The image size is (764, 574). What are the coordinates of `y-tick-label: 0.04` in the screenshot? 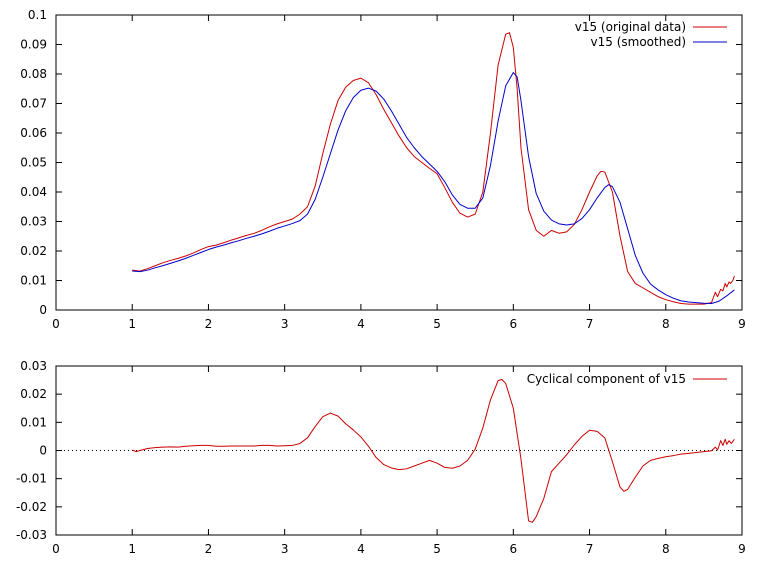 It's located at (33, 192).